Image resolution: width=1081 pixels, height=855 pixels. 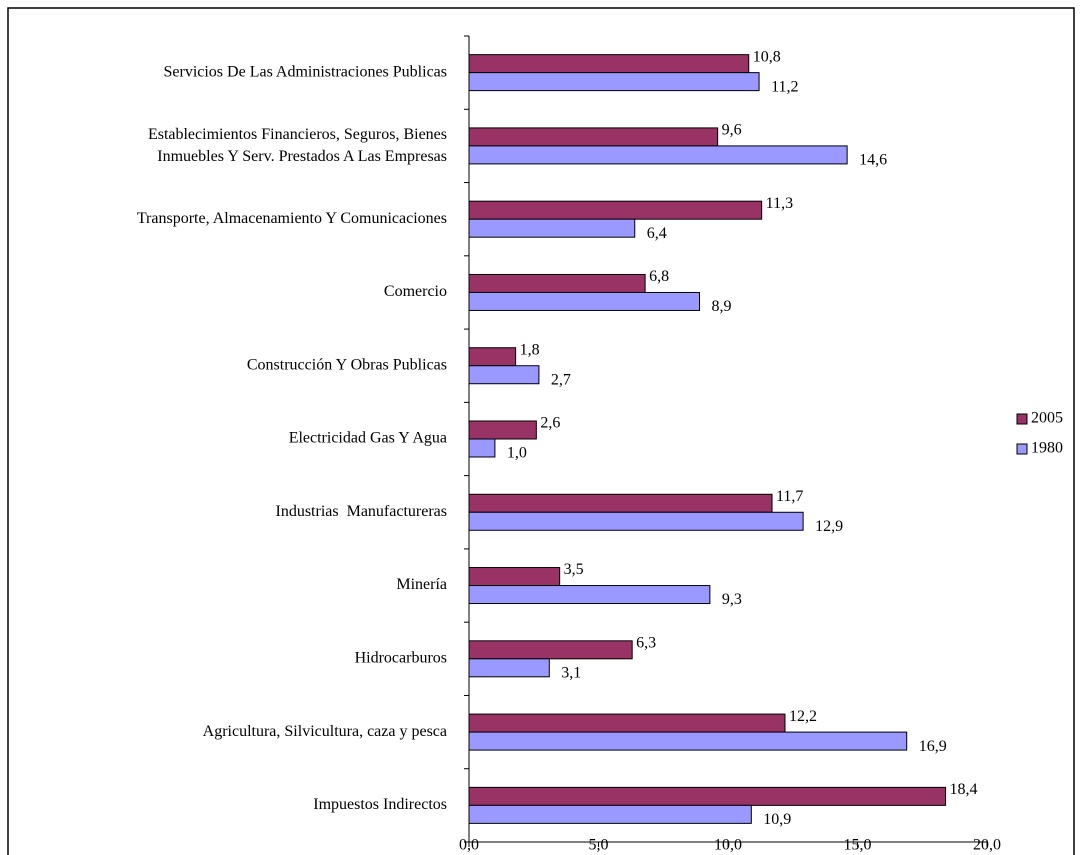 I want to click on legend-label: 1980, so click(x=1047, y=448).